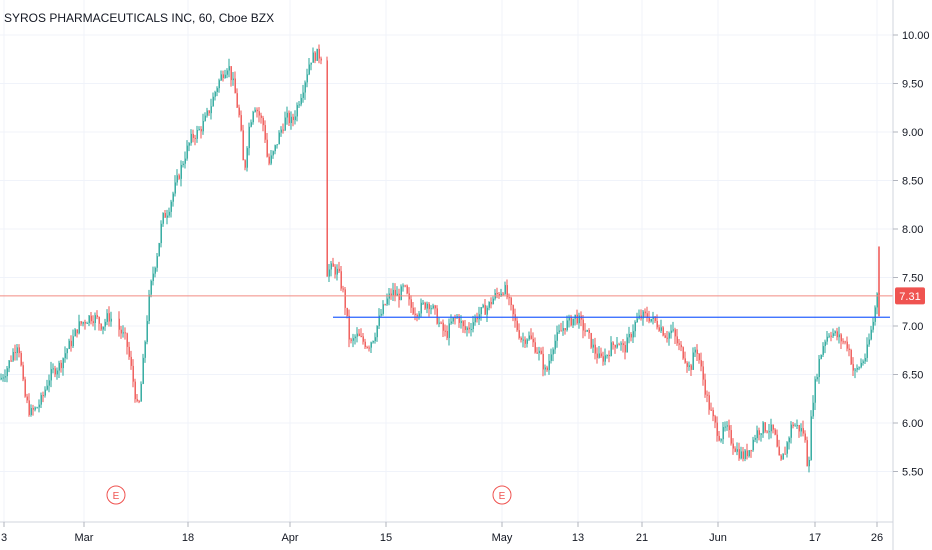 The width and height of the screenshot is (932, 550). I want to click on y-tick-label: 7.50, so click(912, 279).